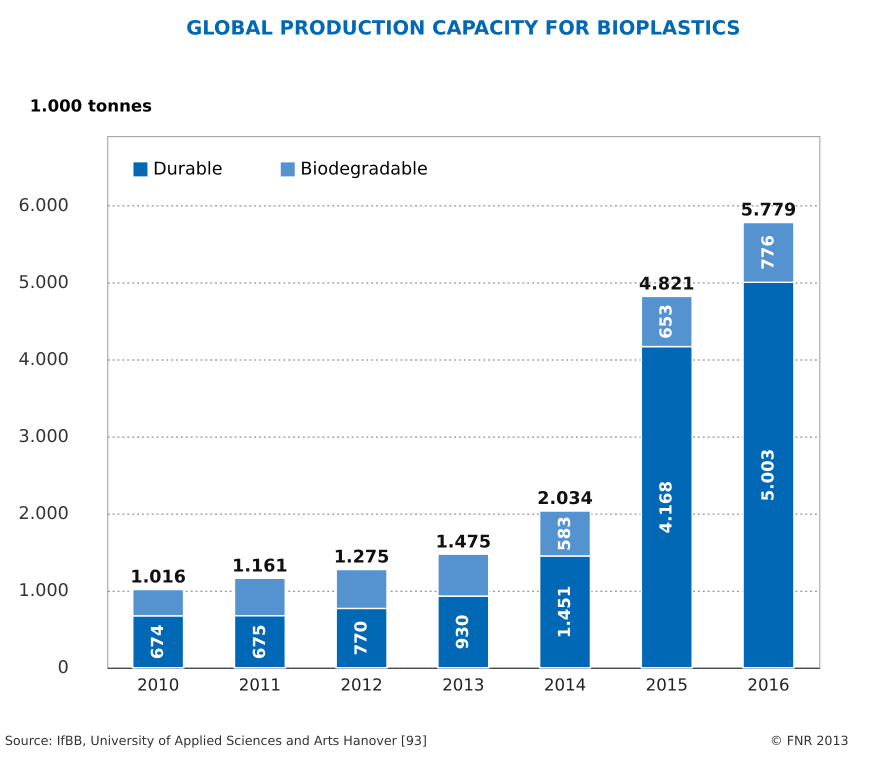 The width and height of the screenshot is (873, 758). I want to click on data-label: 583, so click(564, 533).